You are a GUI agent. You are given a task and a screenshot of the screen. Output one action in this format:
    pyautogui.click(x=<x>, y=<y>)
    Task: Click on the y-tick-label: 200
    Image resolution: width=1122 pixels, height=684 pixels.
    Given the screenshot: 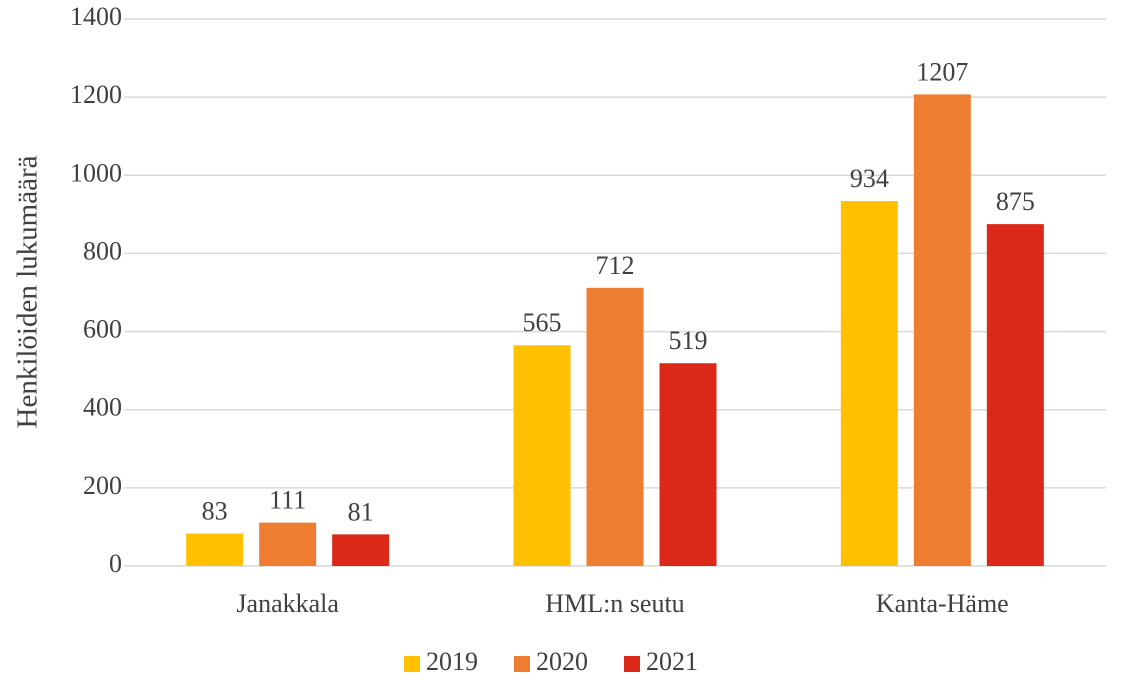 What is the action you would take?
    pyautogui.click(x=102, y=485)
    